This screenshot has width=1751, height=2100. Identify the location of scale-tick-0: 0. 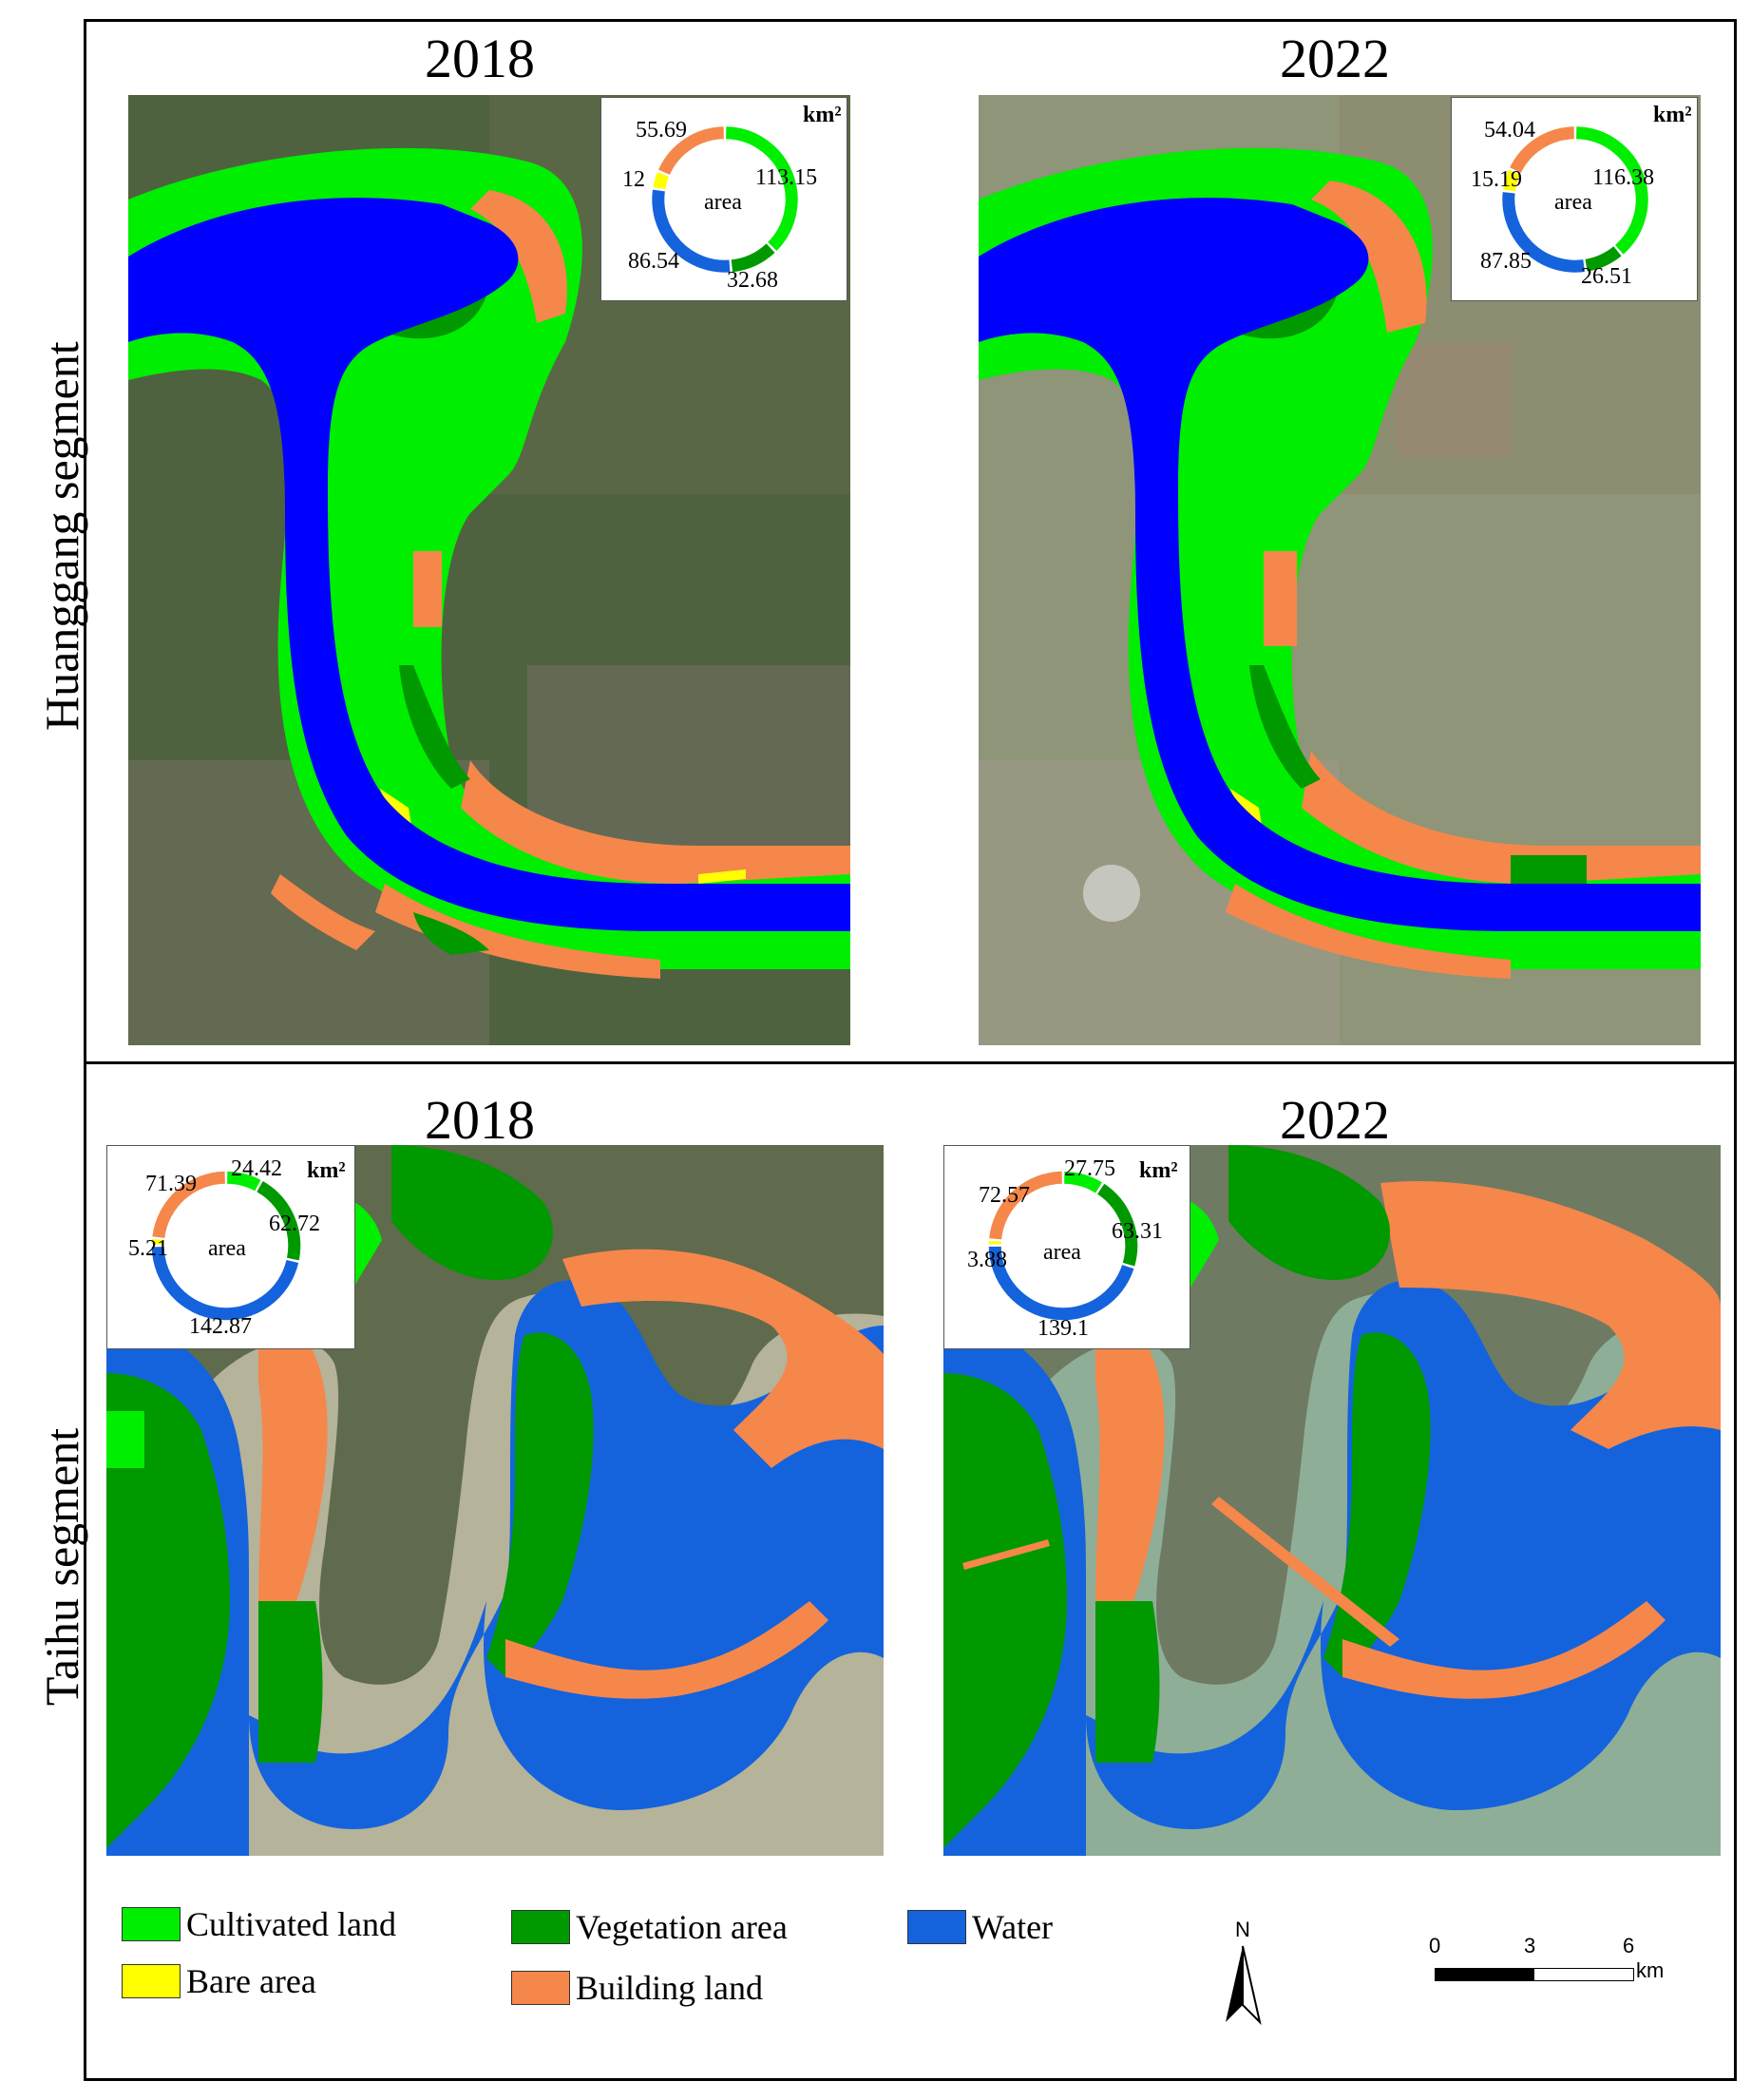
(1435, 1945).